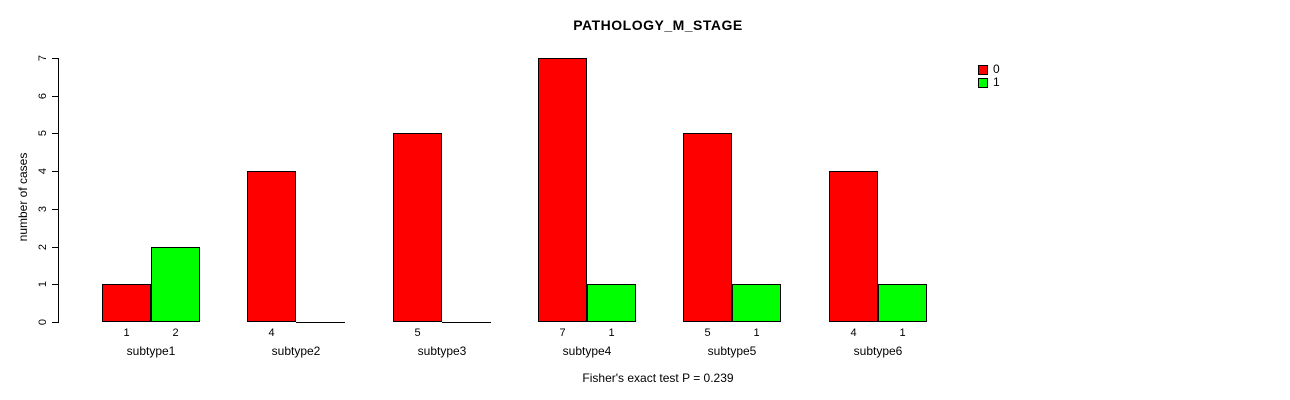 Image resolution: width=1290 pixels, height=400 pixels. What do you see at coordinates (989, 69) in the screenshot?
I see `legend-row: 0` at bounding box center [989, 69].